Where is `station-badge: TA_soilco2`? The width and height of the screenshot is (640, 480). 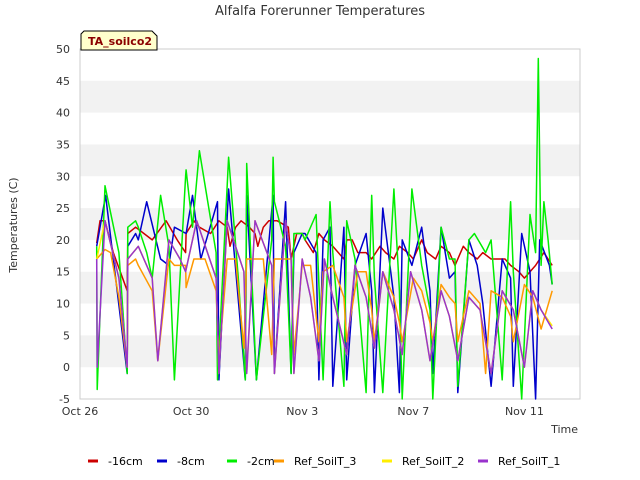 station-badge: TA_soilco2 is located at coordinates (119, 40).